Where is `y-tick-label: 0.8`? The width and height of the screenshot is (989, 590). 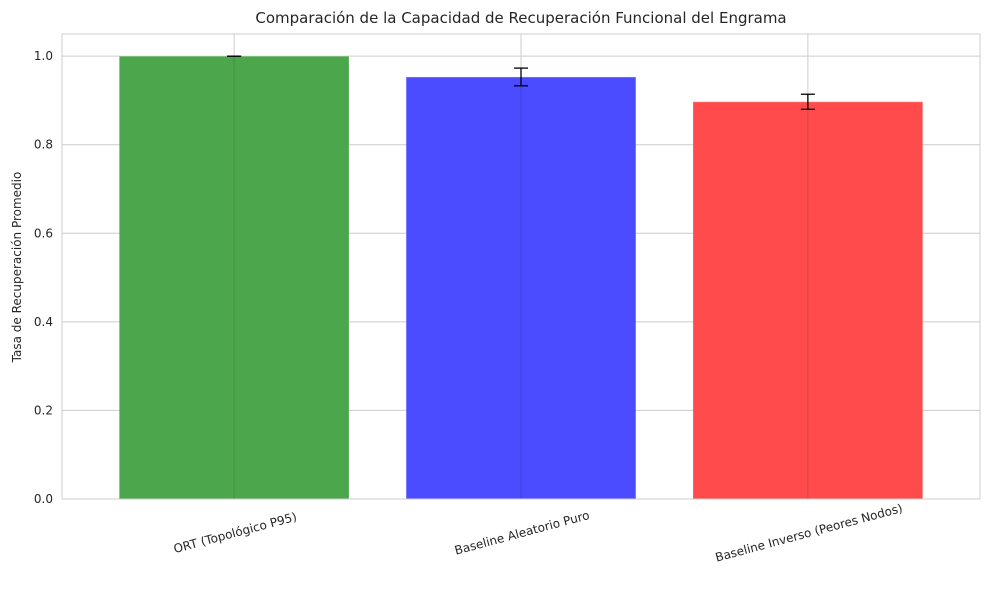 y-tick-label: 0.8 is located at coordinates (43, 145).